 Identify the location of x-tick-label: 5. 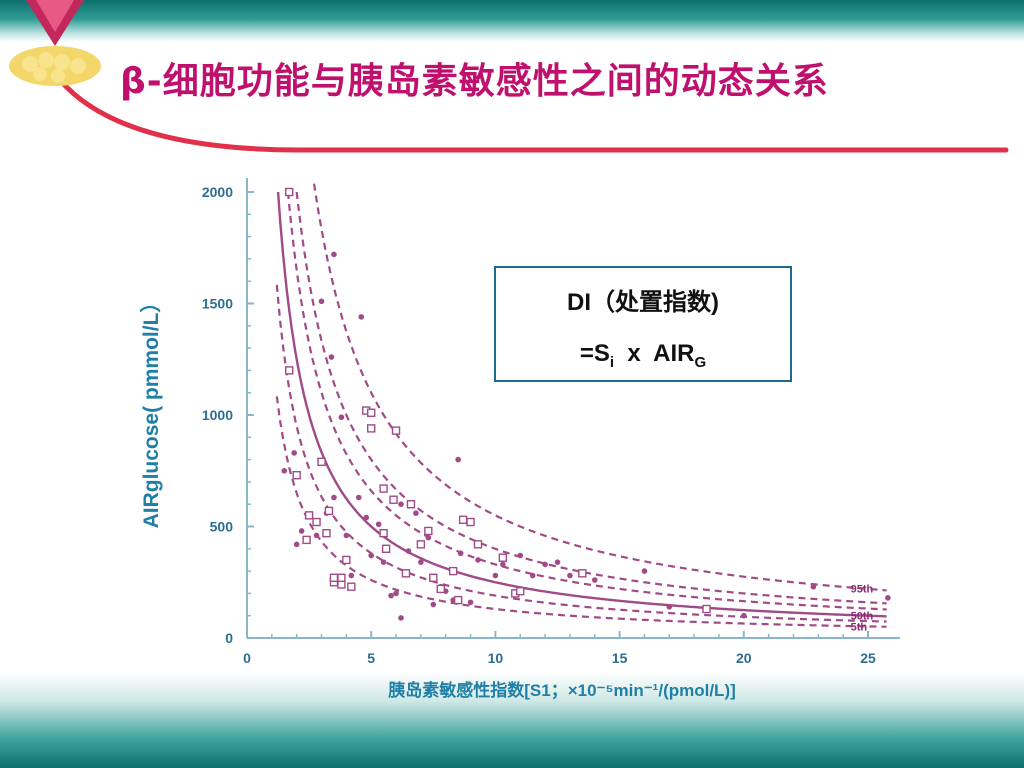
(371, 658).